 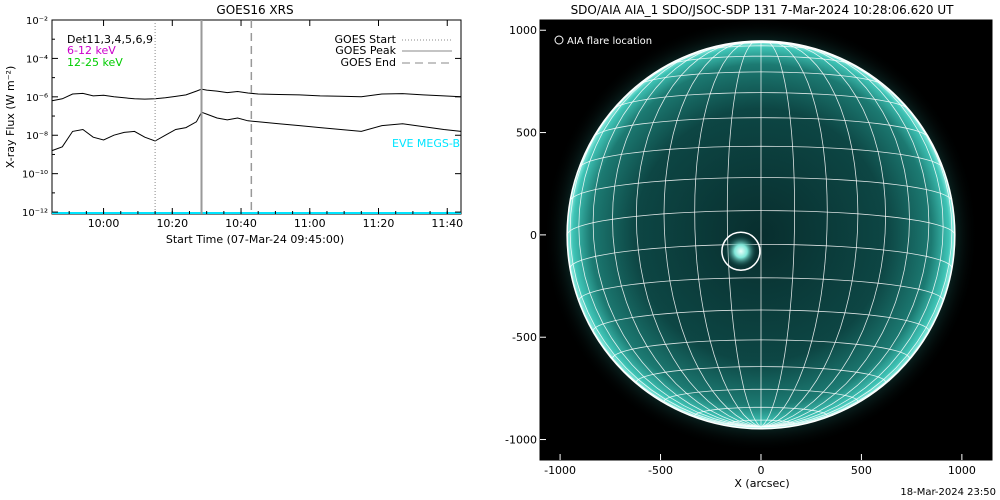 What do you see at coordinates (91, 50) in the screenshot?
I see `band-low-label: 6-12 keV` at bounding box center [91, 50].